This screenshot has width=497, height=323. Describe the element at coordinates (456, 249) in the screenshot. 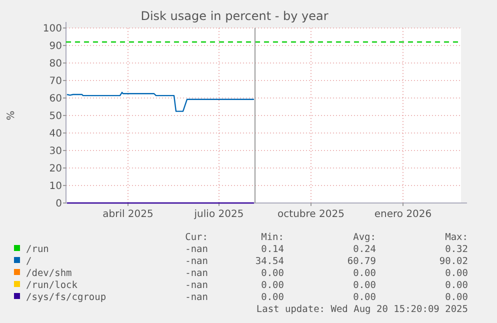

I see `text: 0.32` at that location.